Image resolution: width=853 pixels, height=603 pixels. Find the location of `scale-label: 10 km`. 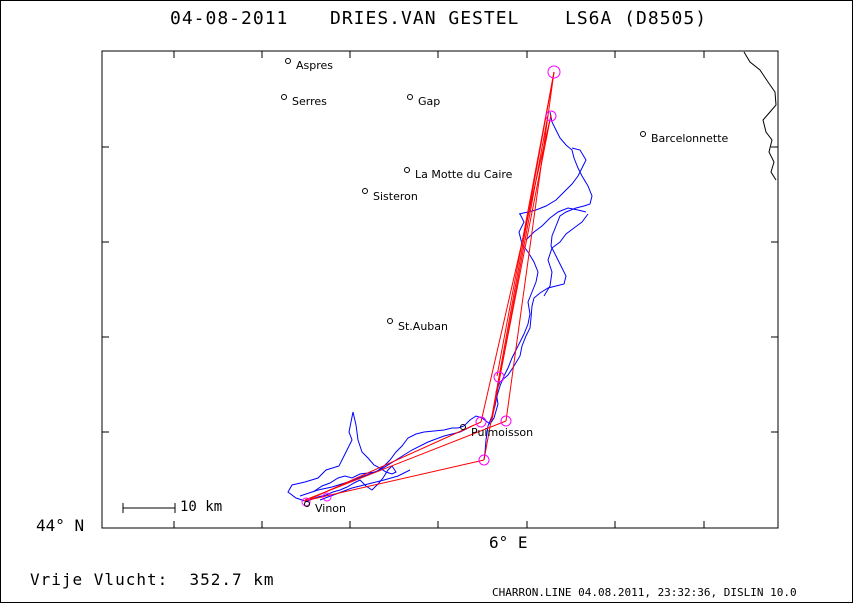

scale-label: 10 km is located at coordinates (201, 507).